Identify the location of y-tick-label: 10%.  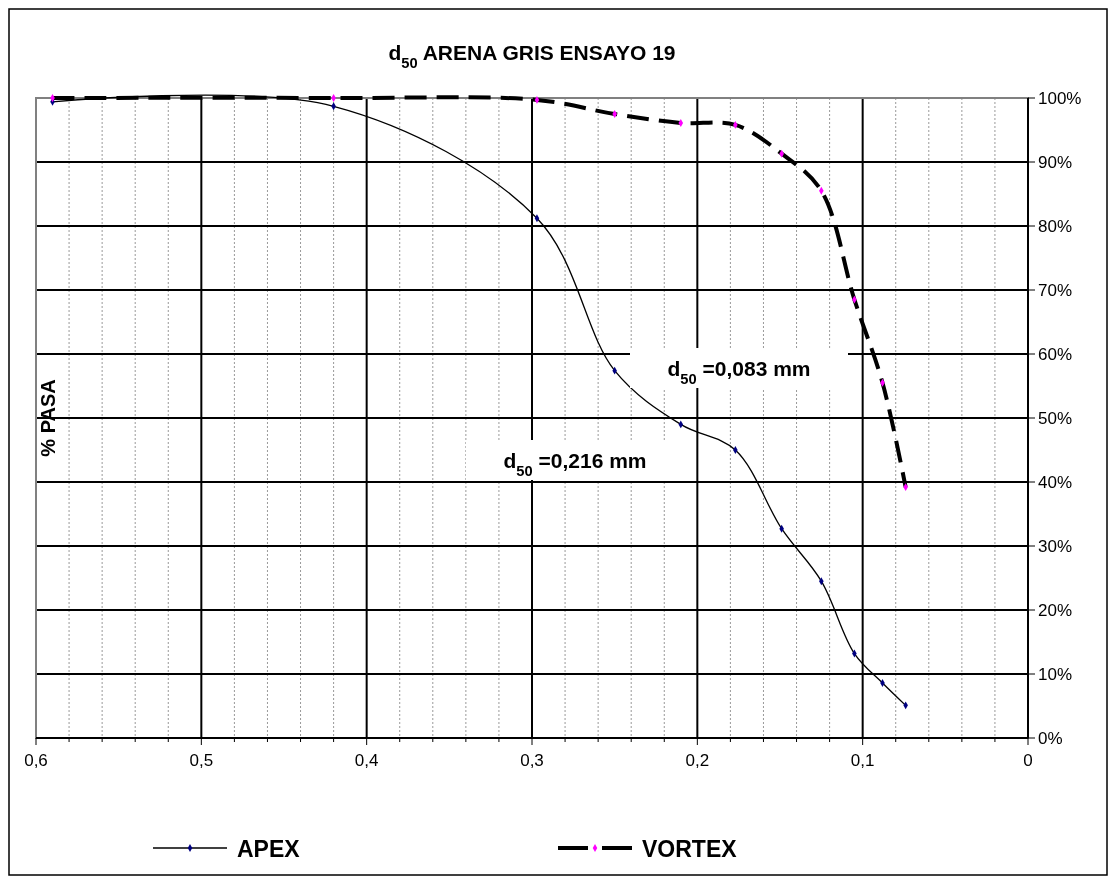
(1055, 674).